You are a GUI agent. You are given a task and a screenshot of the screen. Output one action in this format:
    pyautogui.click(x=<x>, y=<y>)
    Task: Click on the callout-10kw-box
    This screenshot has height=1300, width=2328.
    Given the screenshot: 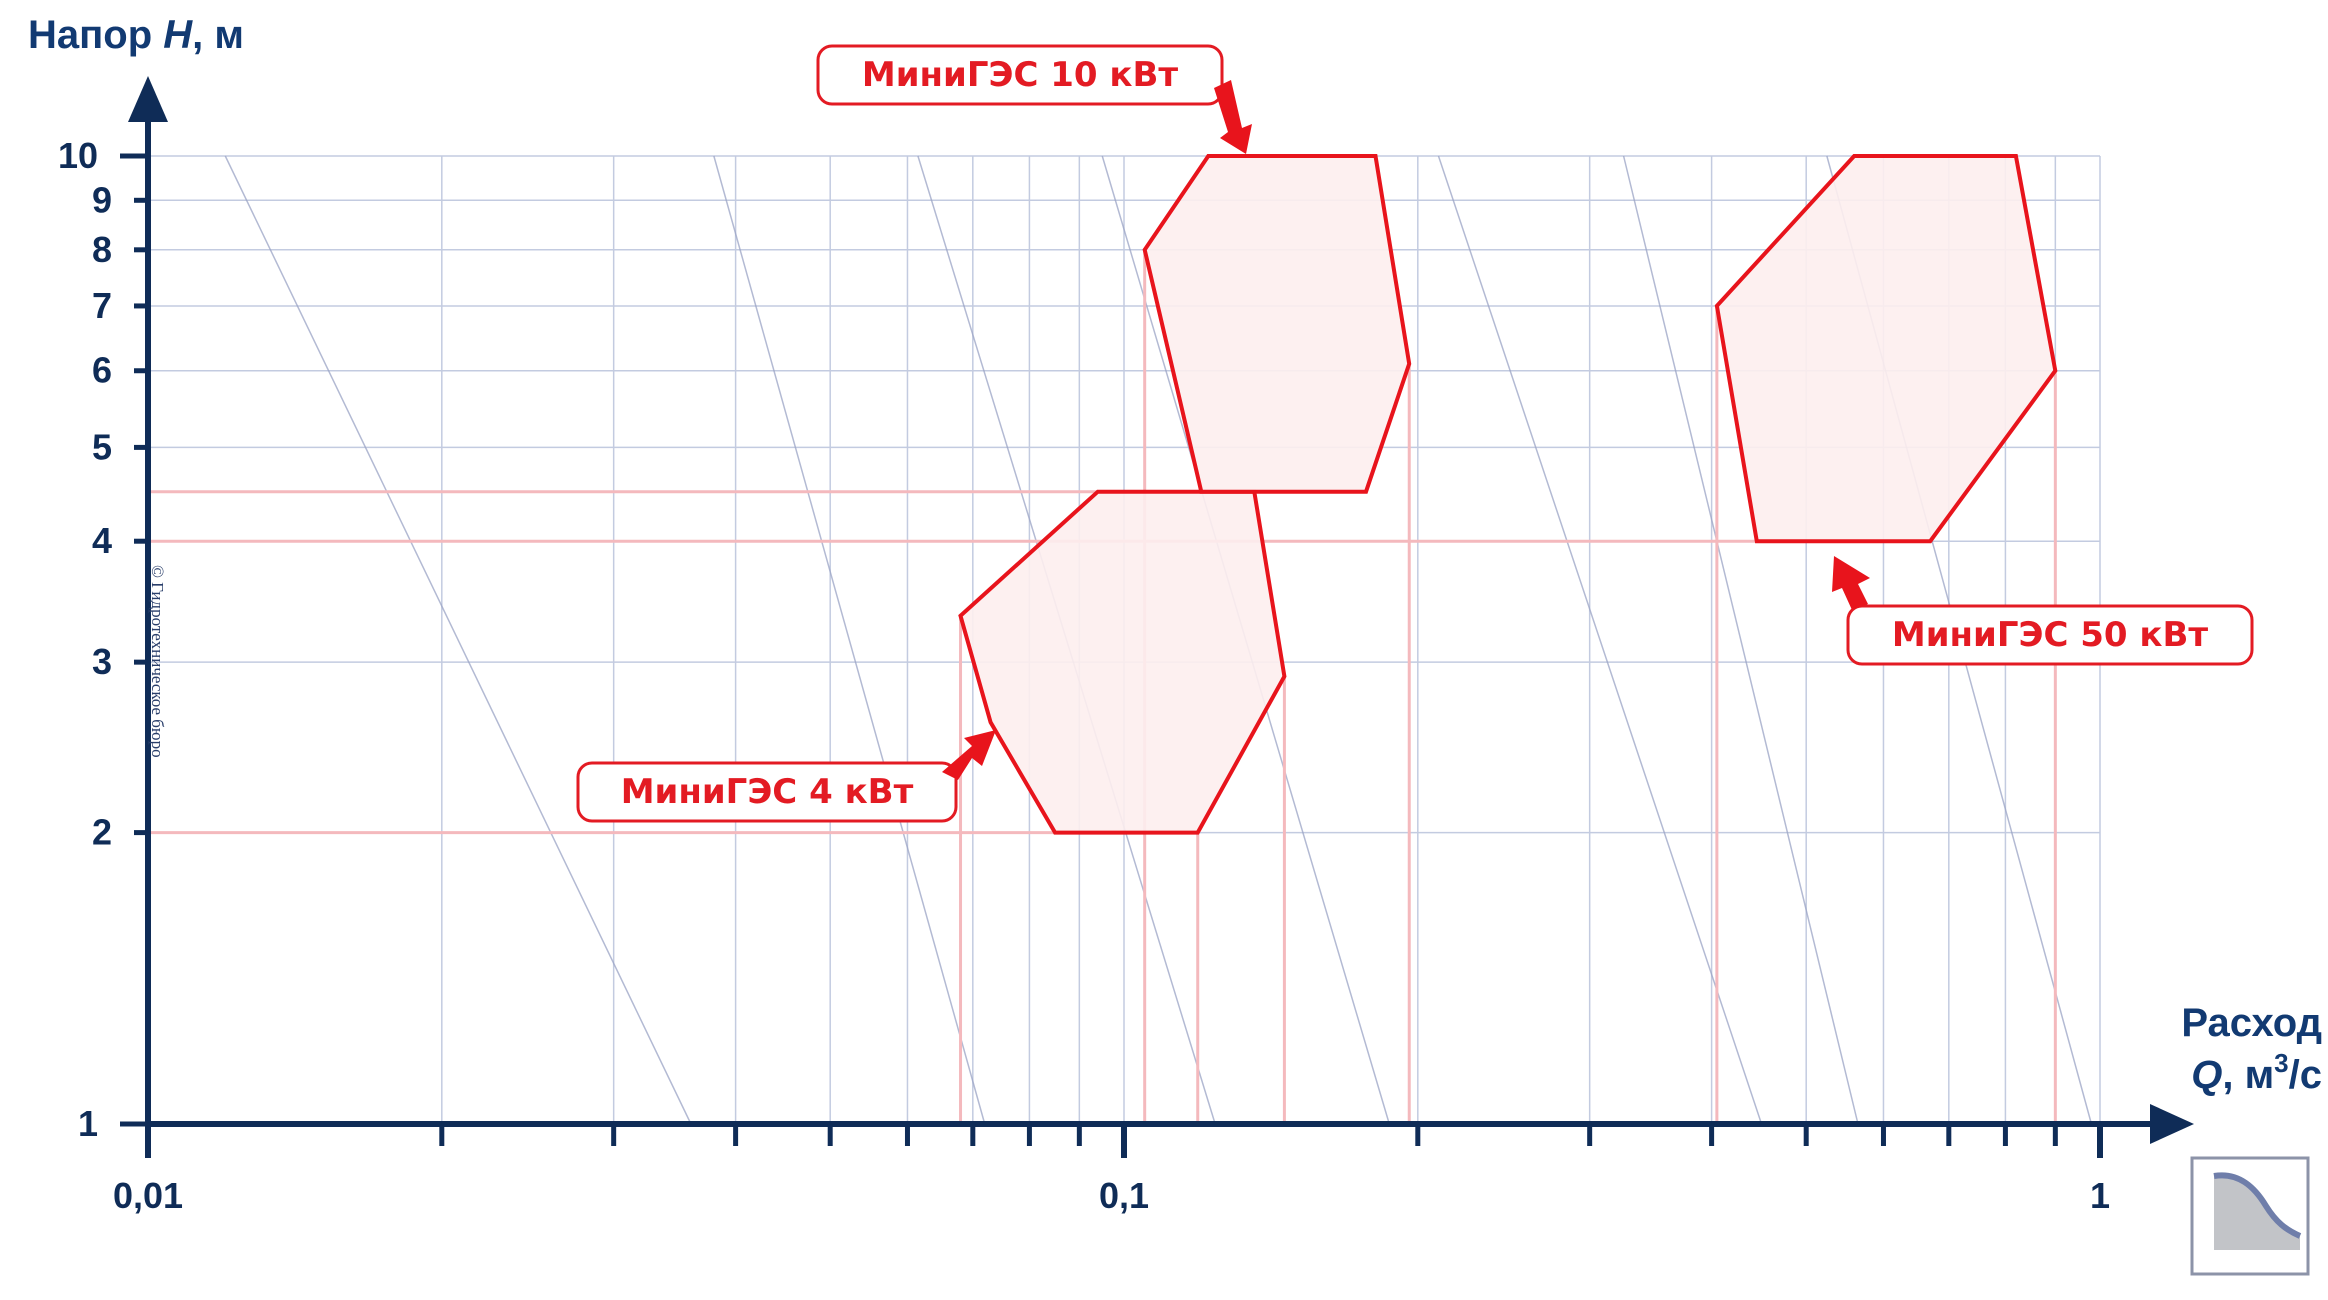 What is the action you would take?
    pyautogui.click(x=1020, y=75)
    